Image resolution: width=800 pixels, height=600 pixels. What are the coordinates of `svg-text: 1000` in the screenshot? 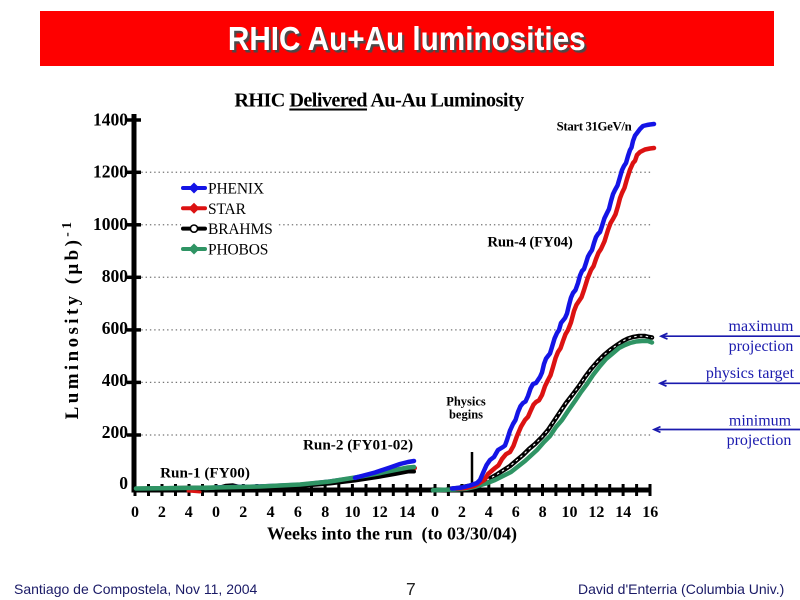 It's located at (110, 224).